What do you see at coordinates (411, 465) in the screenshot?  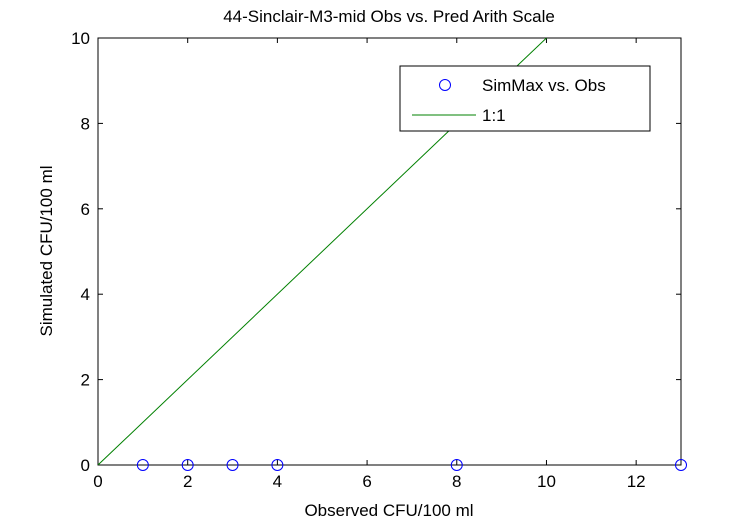 I see `series-points-group` at bounding box center [411, 465].